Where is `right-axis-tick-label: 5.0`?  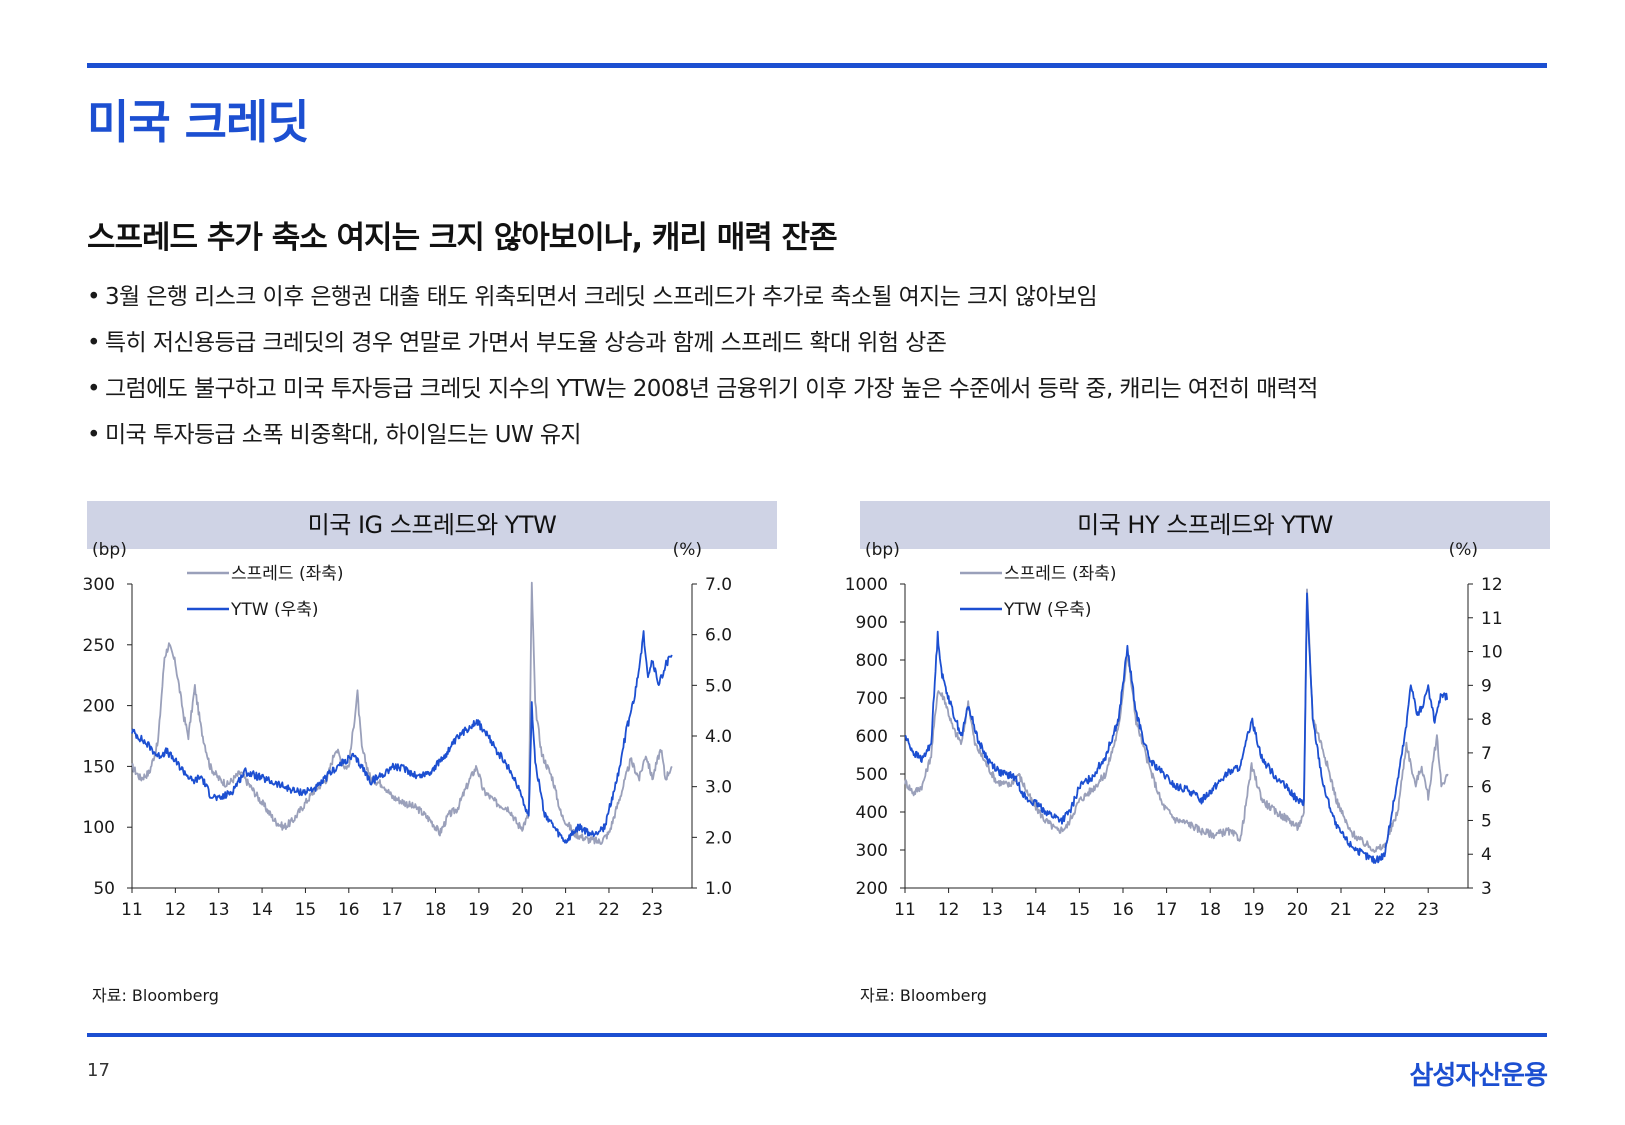
right-axis-tick-label: 5.0 is located at coordinates (718, 686).